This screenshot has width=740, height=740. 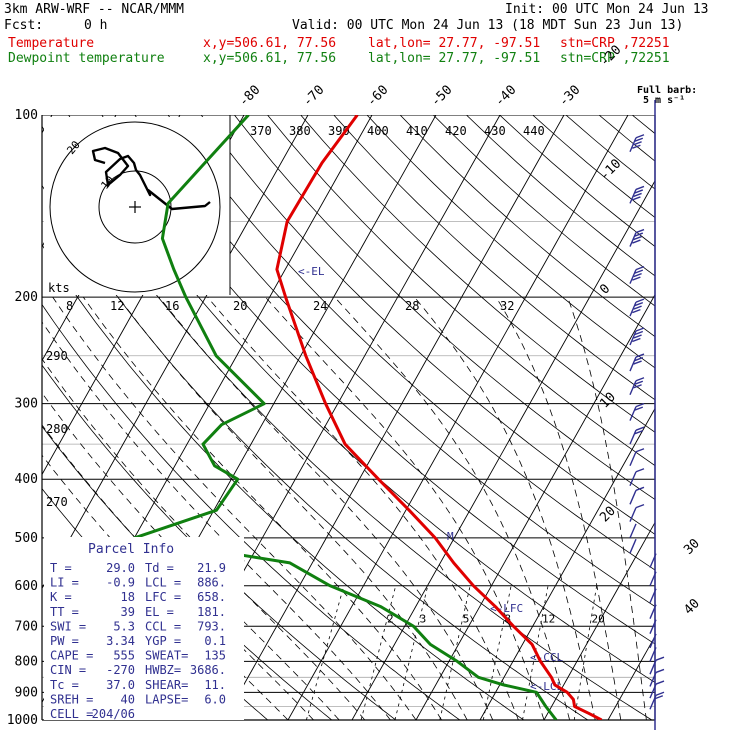 What do you see at coordinates (120, 583) in the screenshot?
I see `parcel-info-value: -0.9` at bounding box center [120, 583].